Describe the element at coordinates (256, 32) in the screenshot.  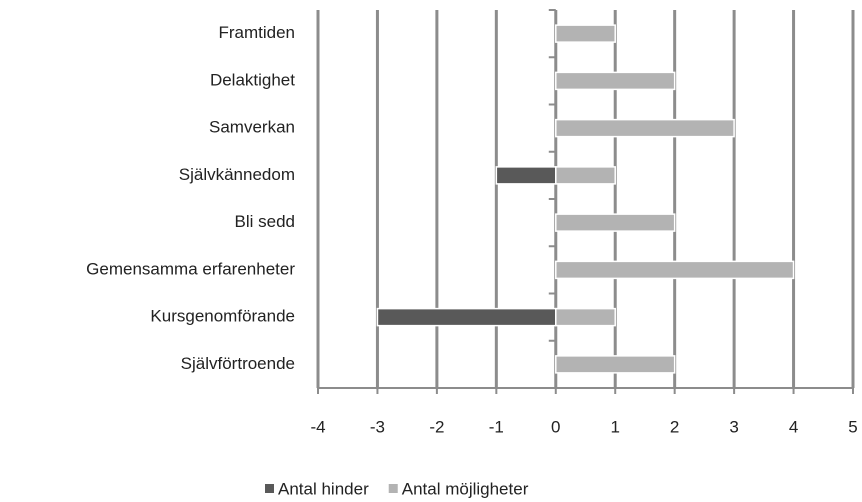
I see `y-tick-label: Framtiden` at that location.